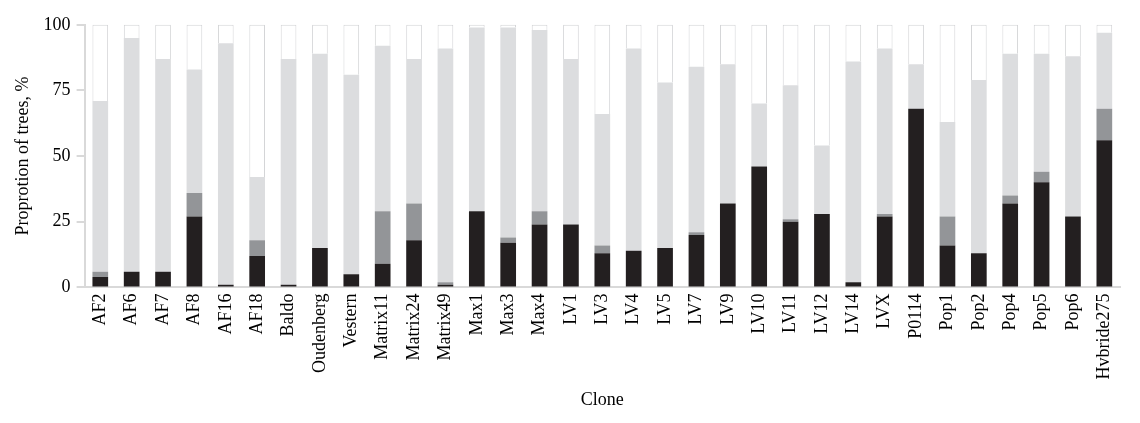  Describe the element at coordinates (475, 314) in the screenshot. I see `x-tick-label: Max1` at that location.